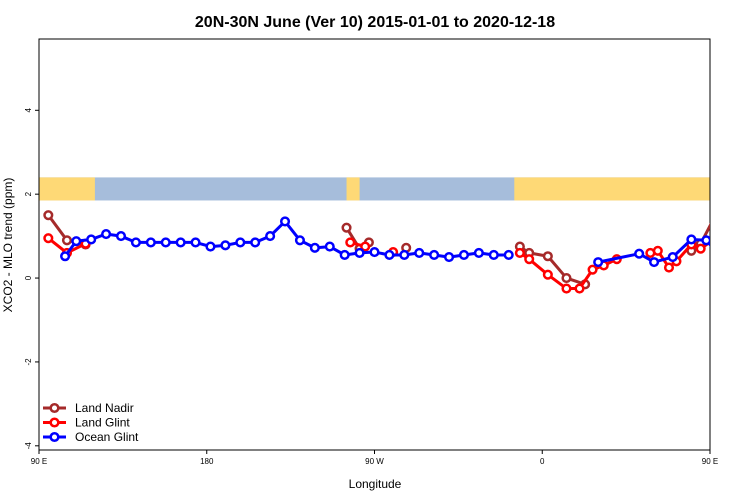  I want to click on x-axis-label: Longitude, so click(375, 484).